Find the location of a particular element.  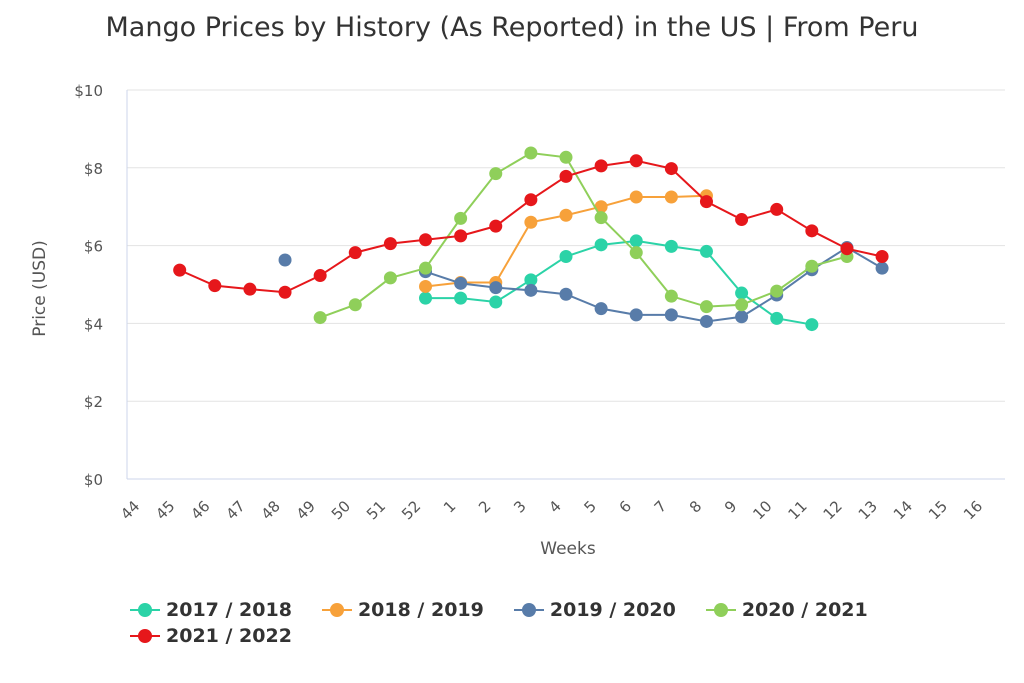

y-tick-label: $4 is located at coordinates (93, 324).